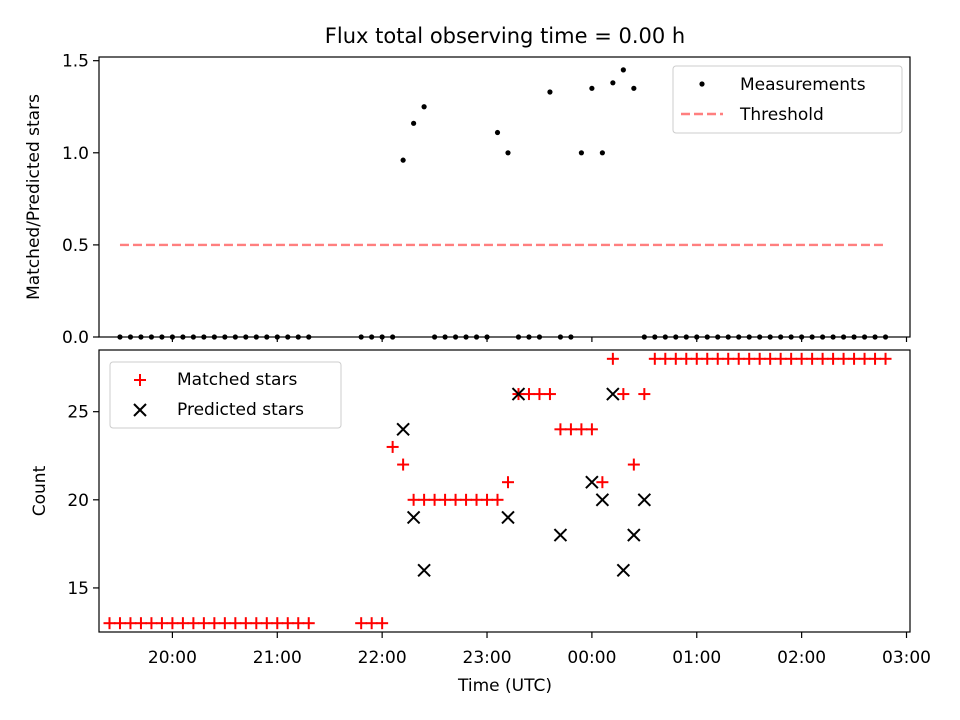  Describe the element at coordinates (78, 413) in the screenshot. I see `count-ytick-label: 25` at that location.